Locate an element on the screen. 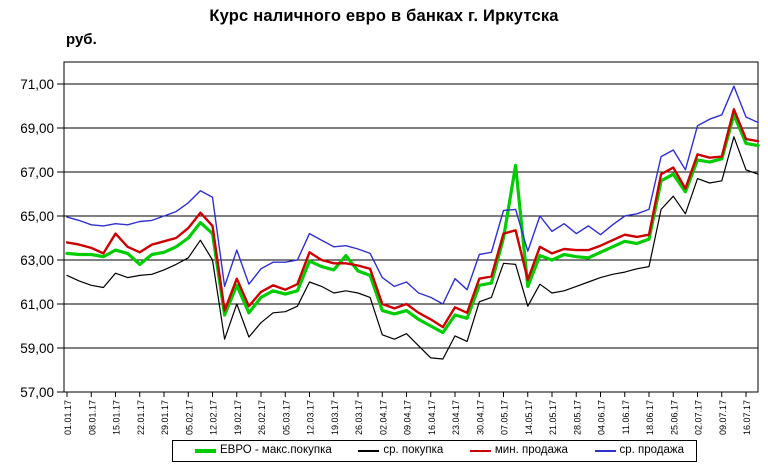  legend-item-avg-sell: ср. продажа is located at coordinates (639, 450).